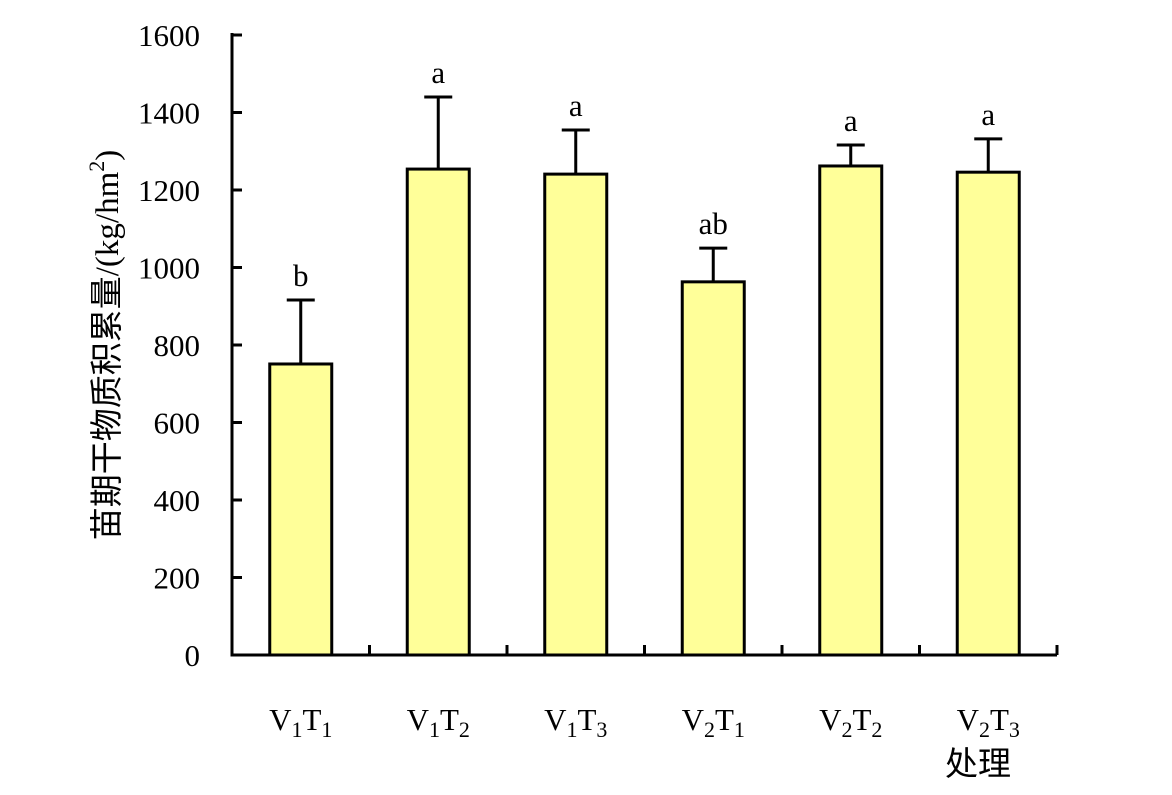 This screenshot has height=795, width=1172. I want to click on y-tick-label: 1600, so click(169, 35).